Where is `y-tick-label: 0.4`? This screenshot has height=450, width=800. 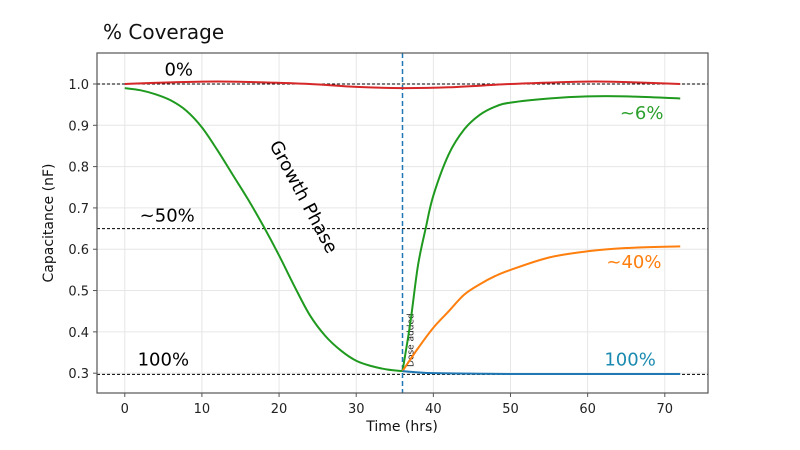 y-tick-label: 0.4 is located at coordinates (78, 333).